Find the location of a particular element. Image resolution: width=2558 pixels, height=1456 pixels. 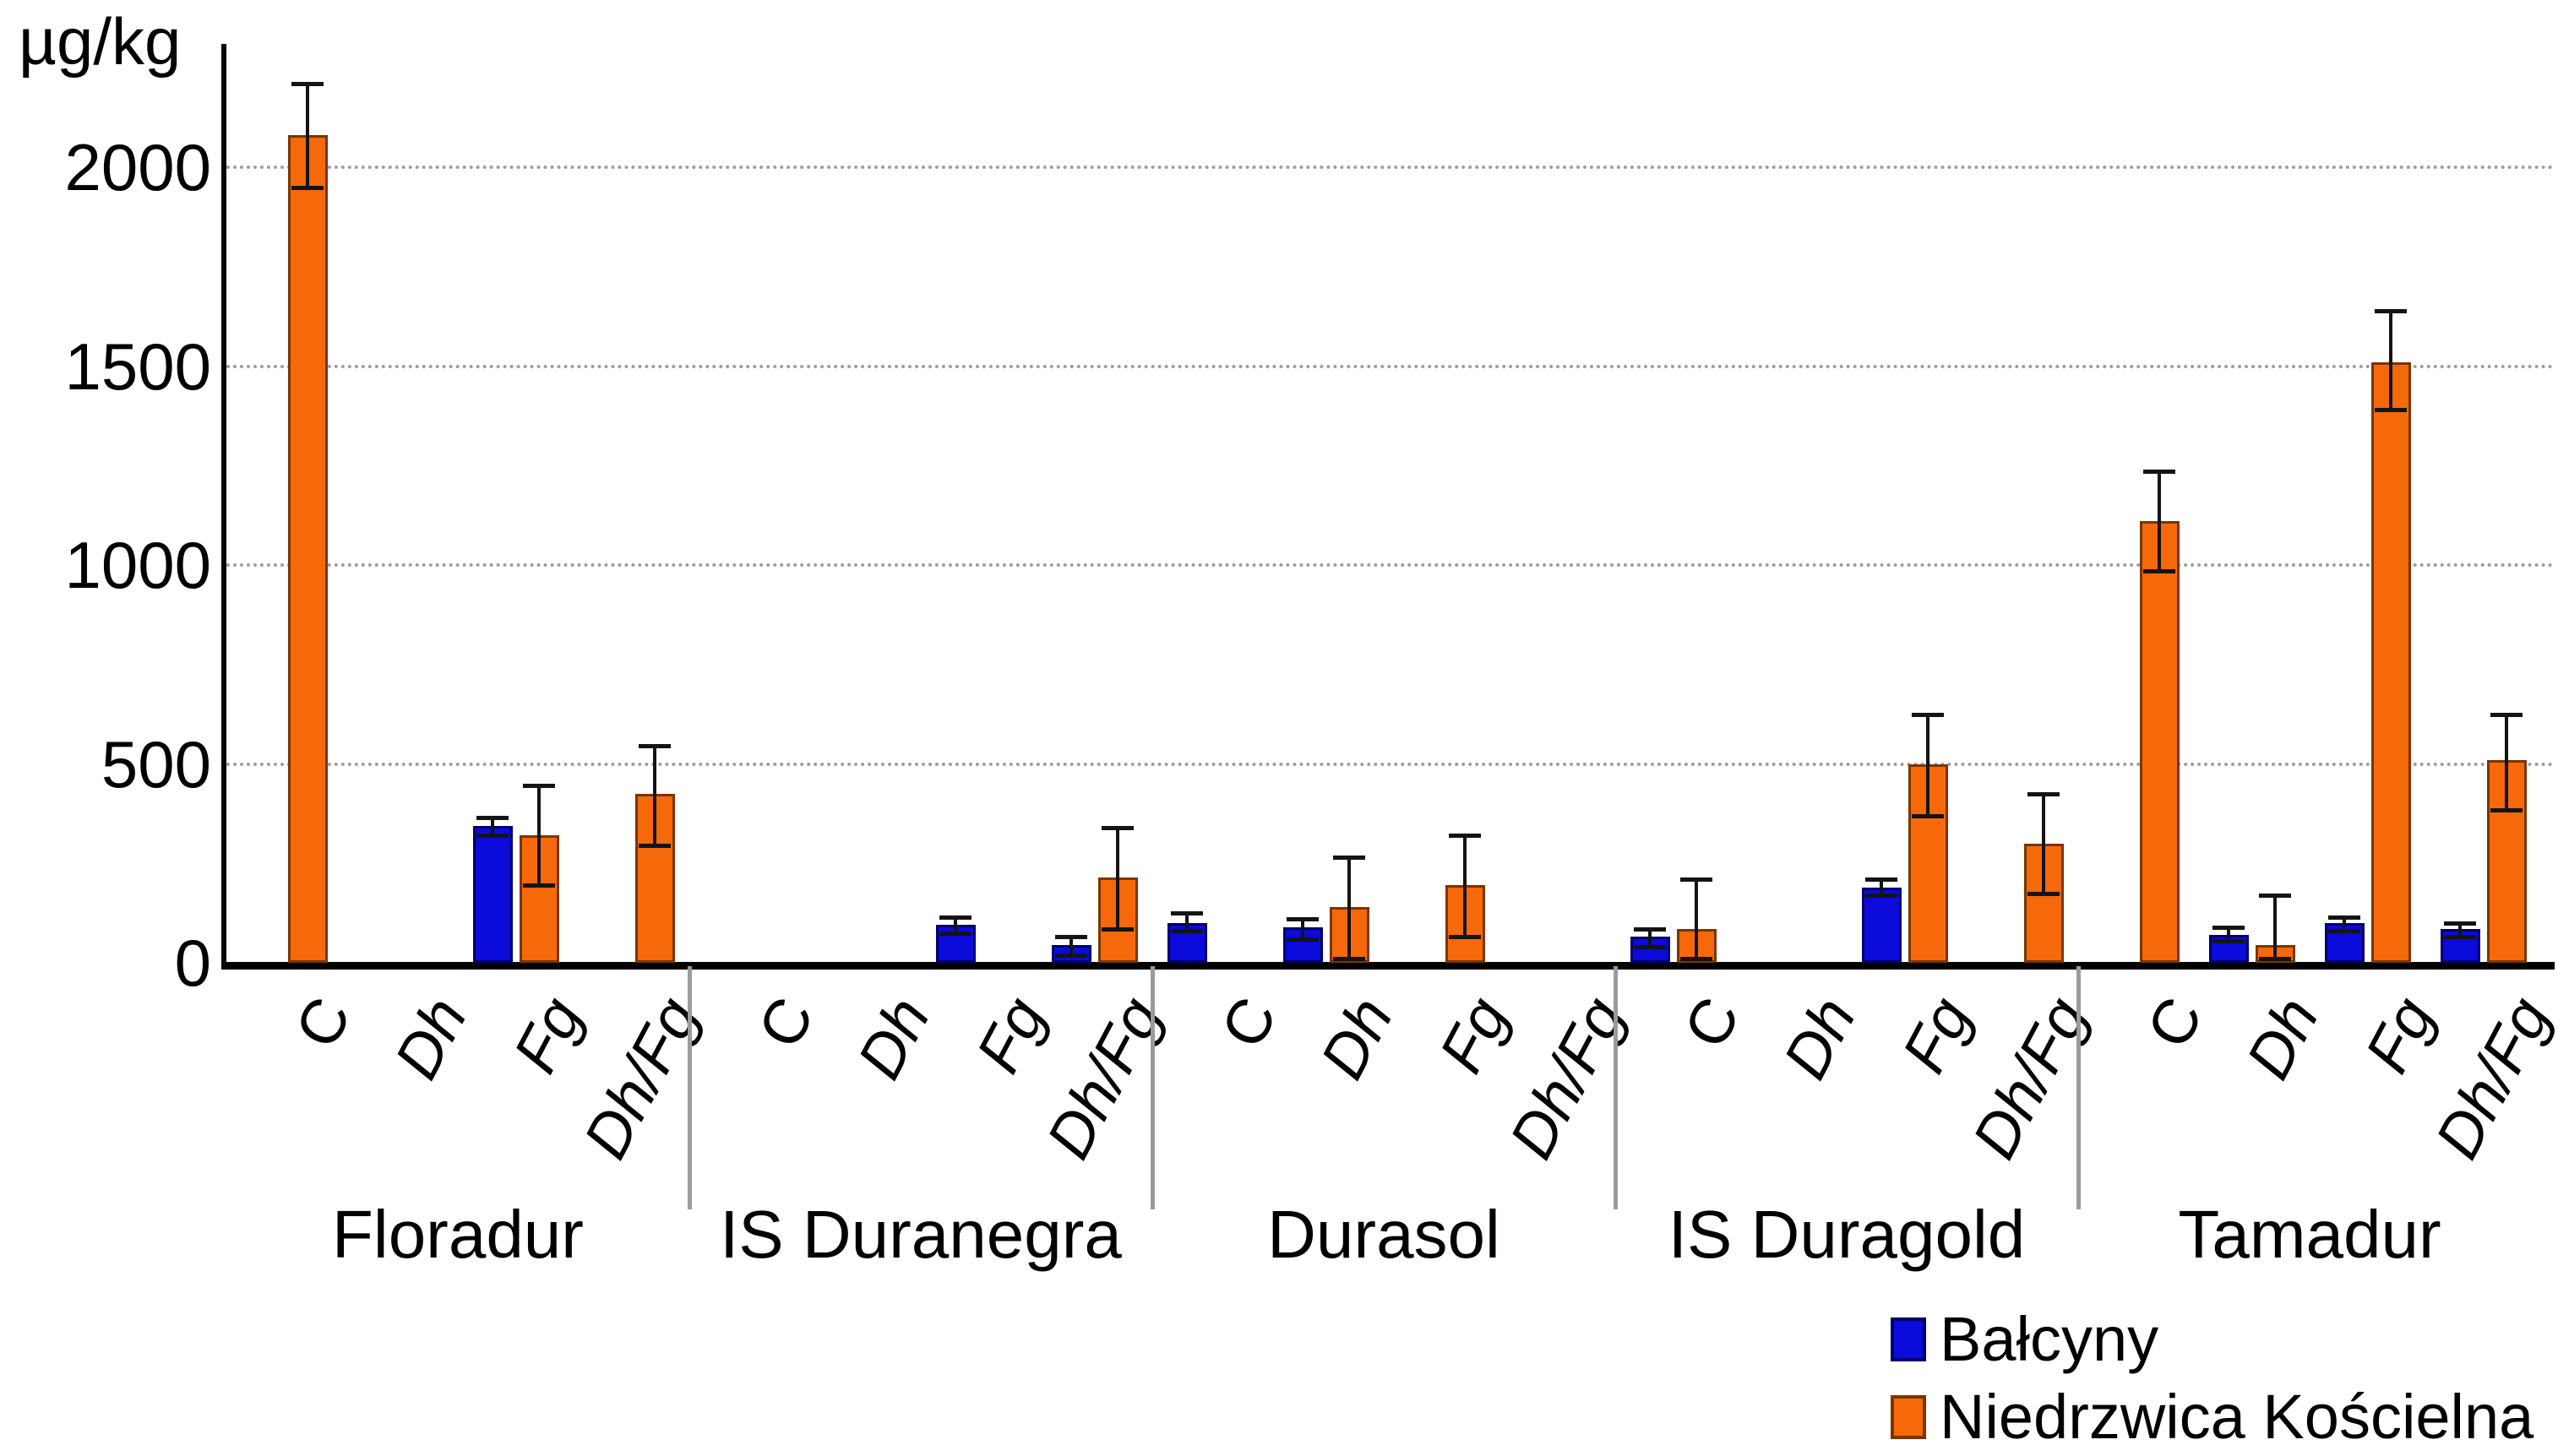

legend-swatch-niedrzwica is located at coordinates (1908, 1417).